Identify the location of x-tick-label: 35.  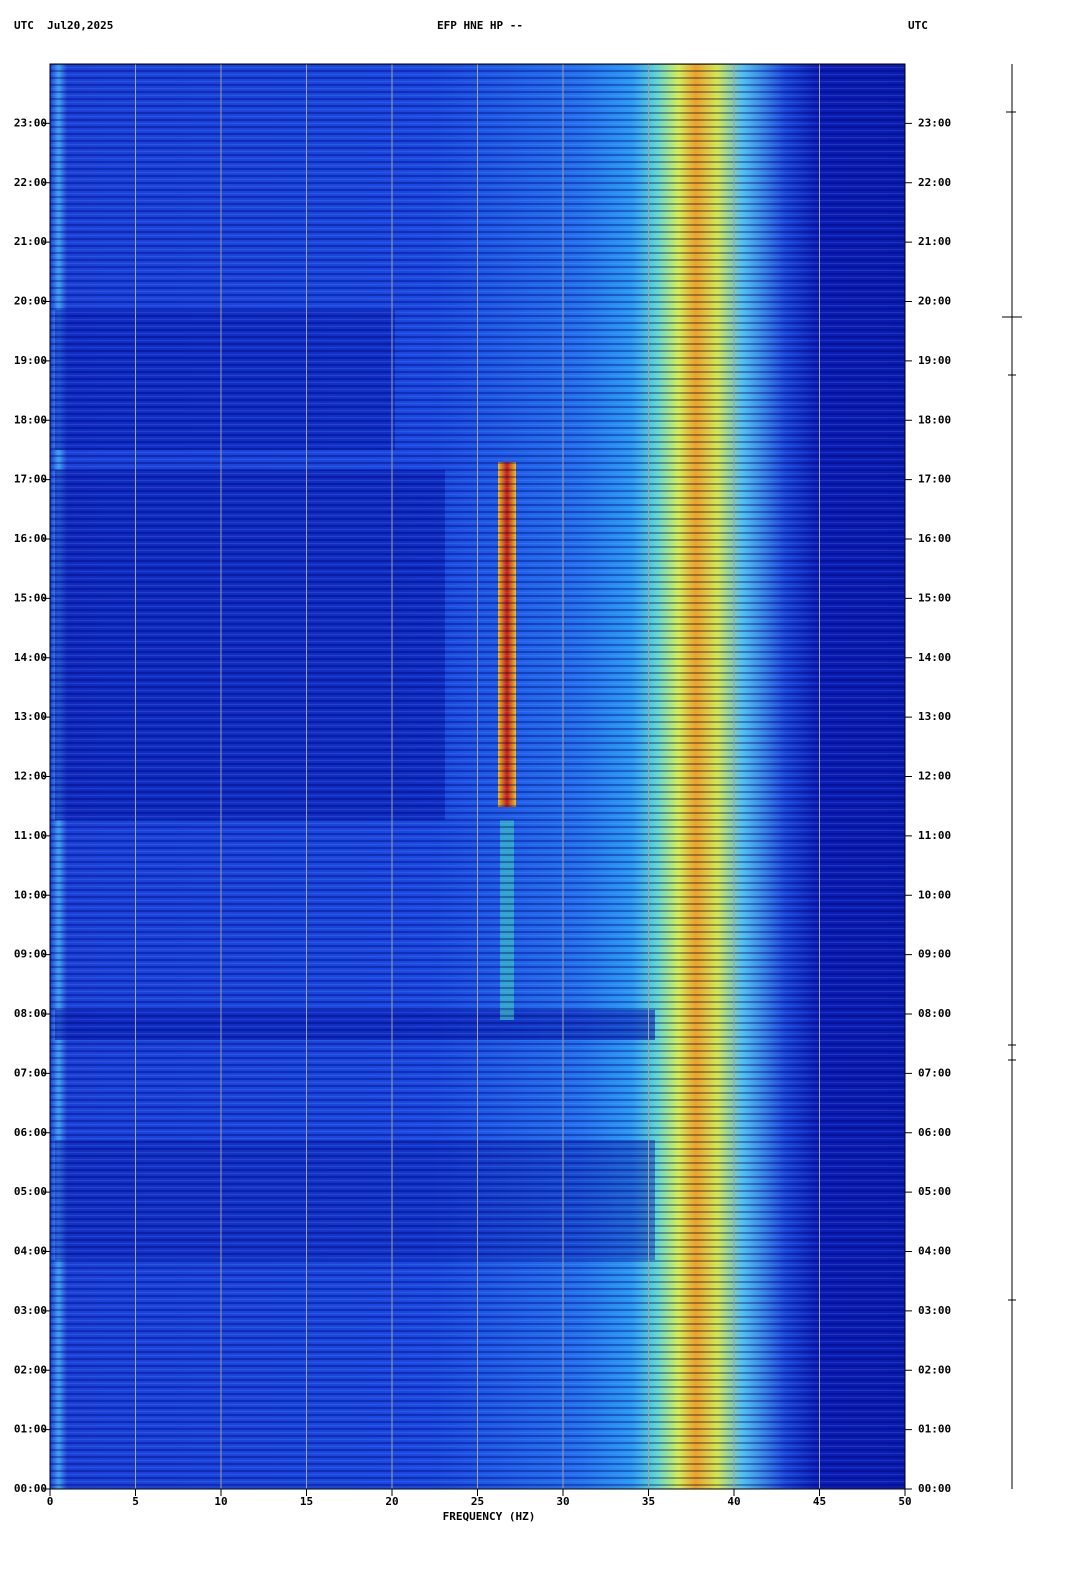
(648, 1501).